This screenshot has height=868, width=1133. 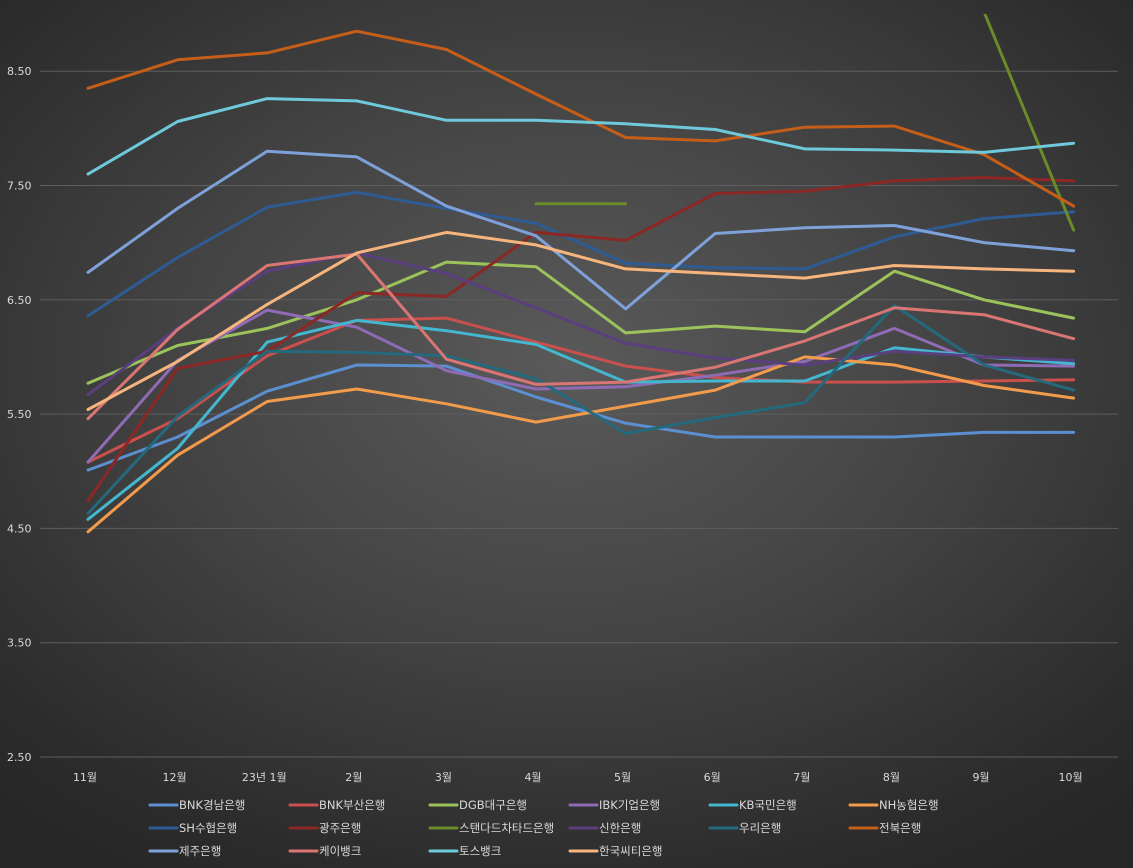 I want to click on y-tick-label: 5.50, so click(x=19, y=414).